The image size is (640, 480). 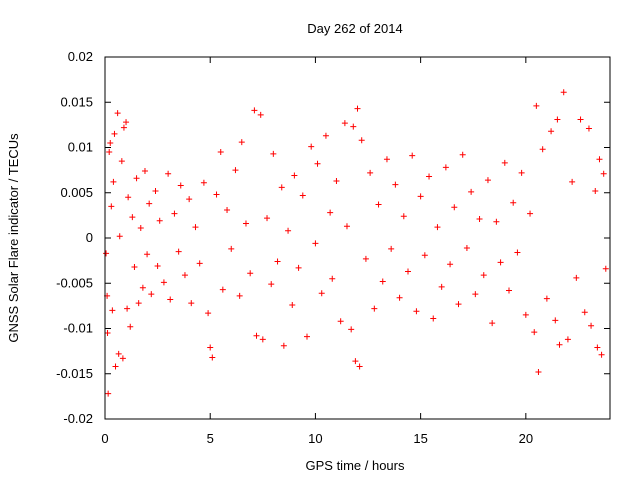 What do you see at coordinates (526, 438) in the screenshot?
I see `x-tick-label: 20` at bounding box center [526, 438].